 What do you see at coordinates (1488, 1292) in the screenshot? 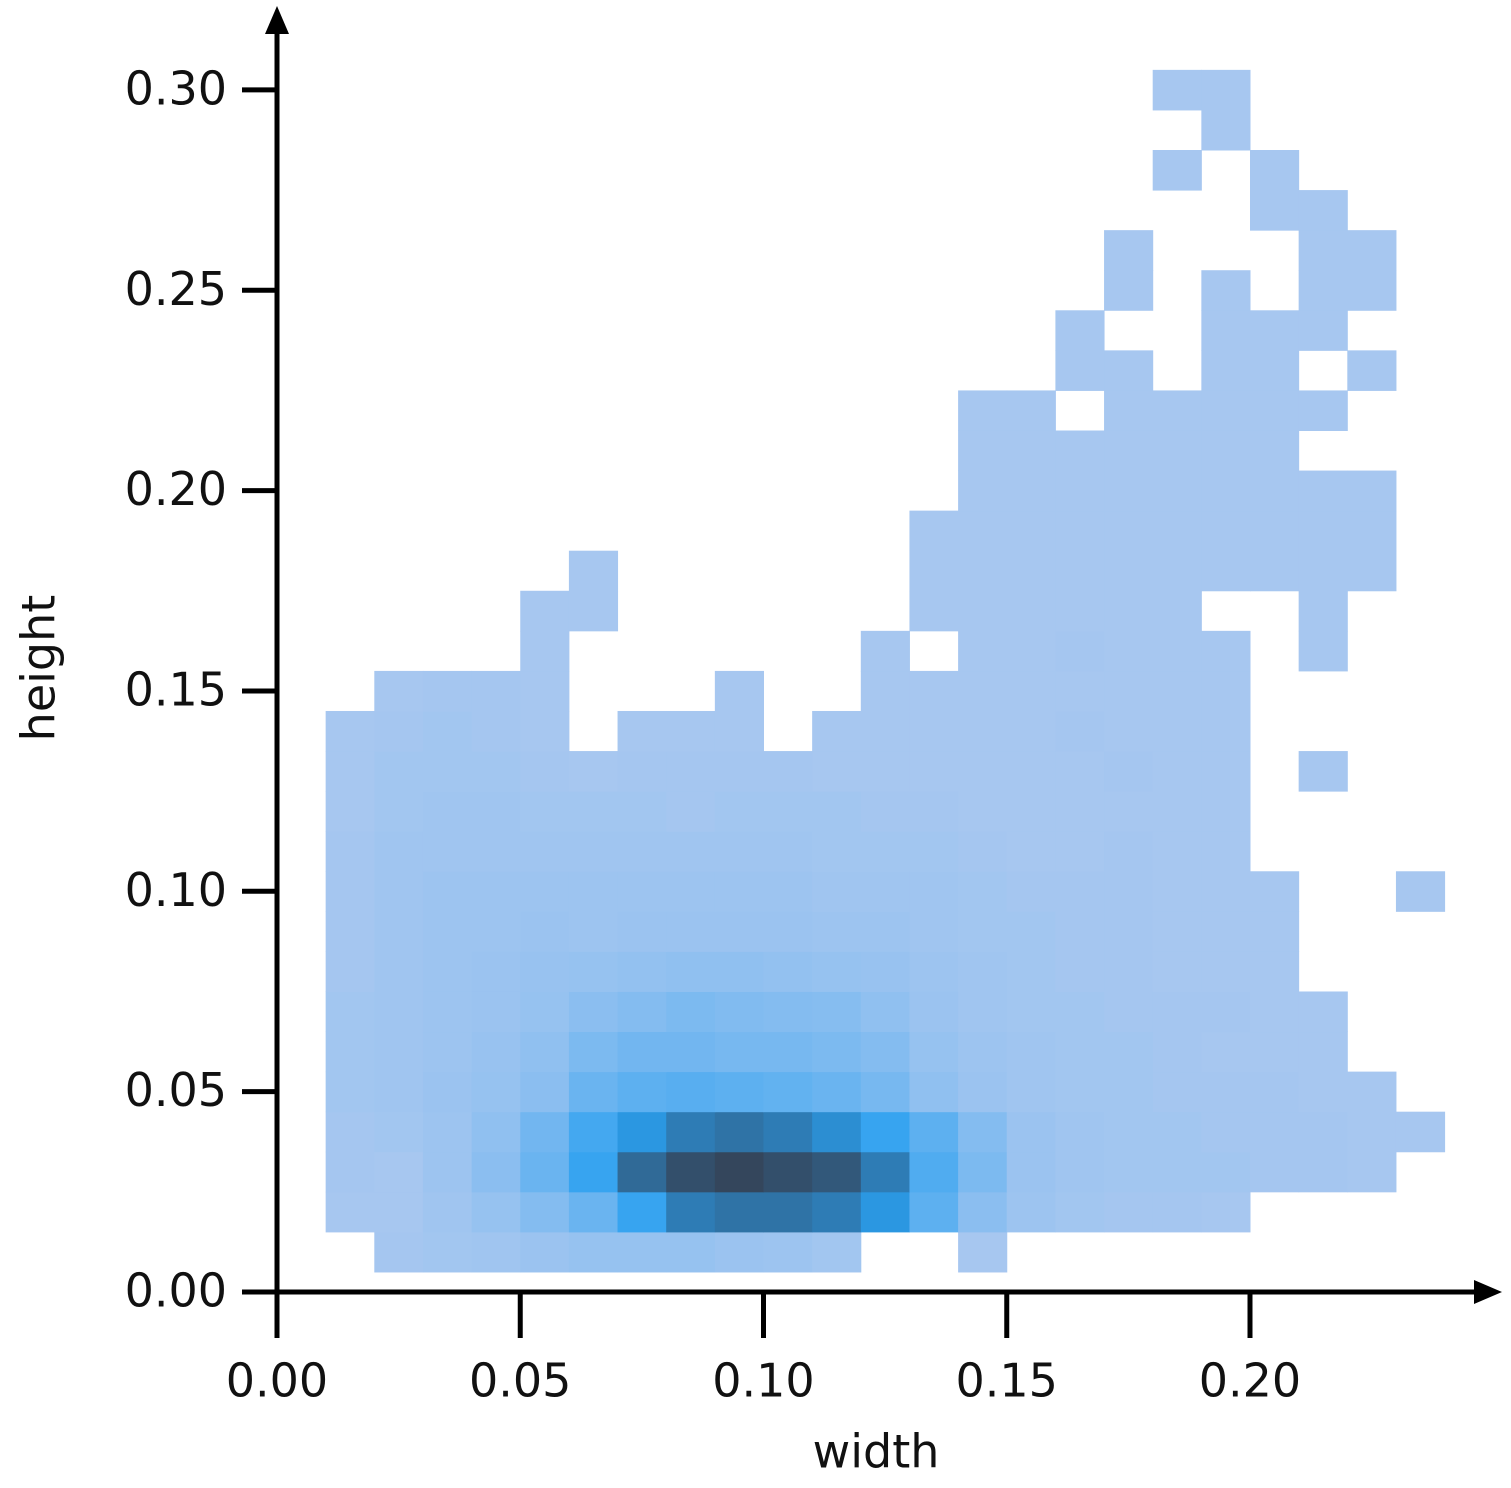
I see `x-axis-arrow` at bounding box center [1488, 1292].